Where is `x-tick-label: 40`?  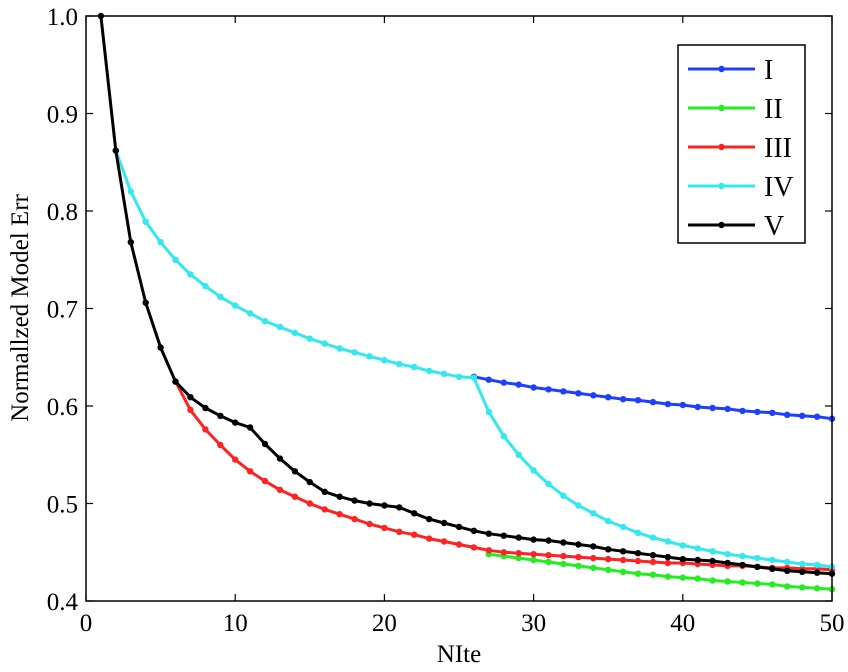
x-tick-label: 40 is located at coordinates (682, 623).